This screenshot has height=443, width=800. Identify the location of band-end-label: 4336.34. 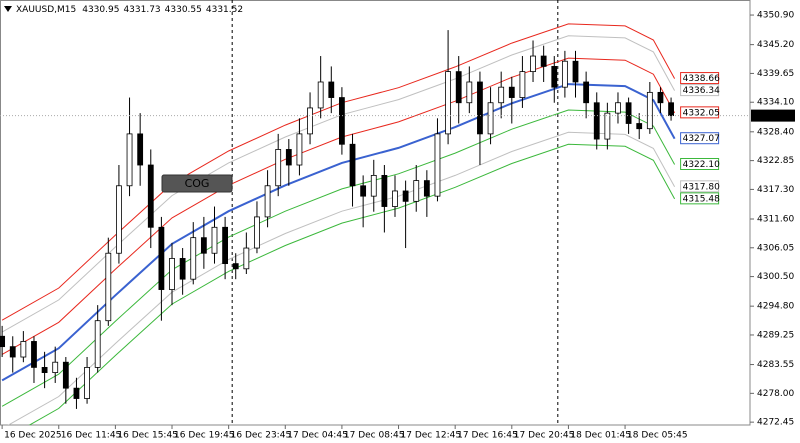
(701, 91).